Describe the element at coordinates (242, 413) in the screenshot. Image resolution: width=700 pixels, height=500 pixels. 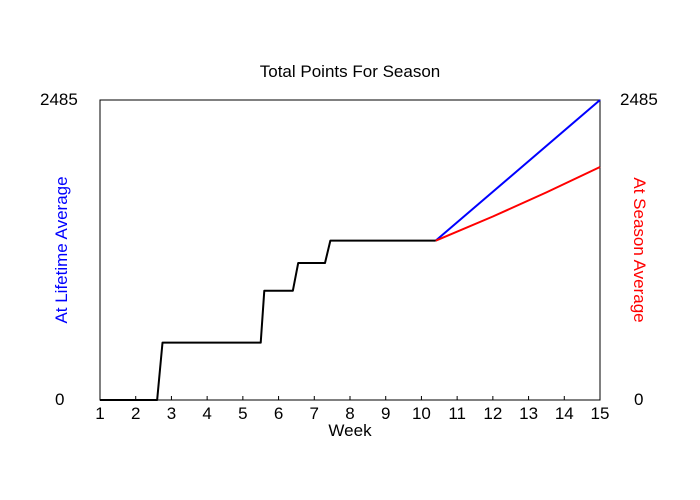
I see `x-tick-label: 5` at that location.